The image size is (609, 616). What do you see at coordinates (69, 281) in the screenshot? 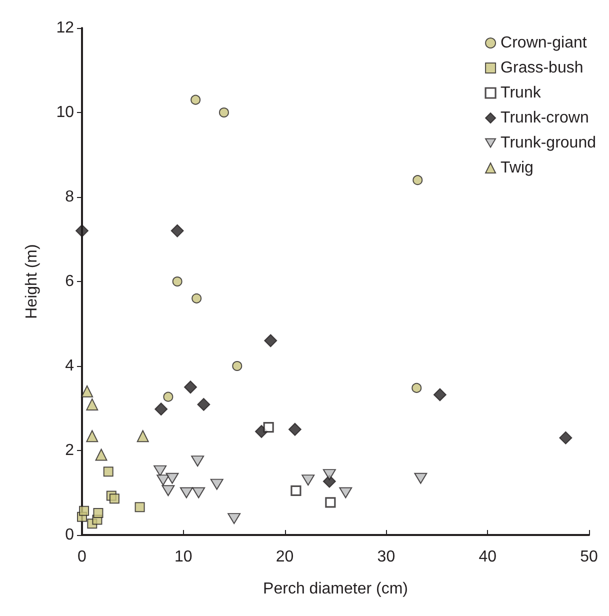
I see `y-tick-label: 6` at bounding box center [69, 281].